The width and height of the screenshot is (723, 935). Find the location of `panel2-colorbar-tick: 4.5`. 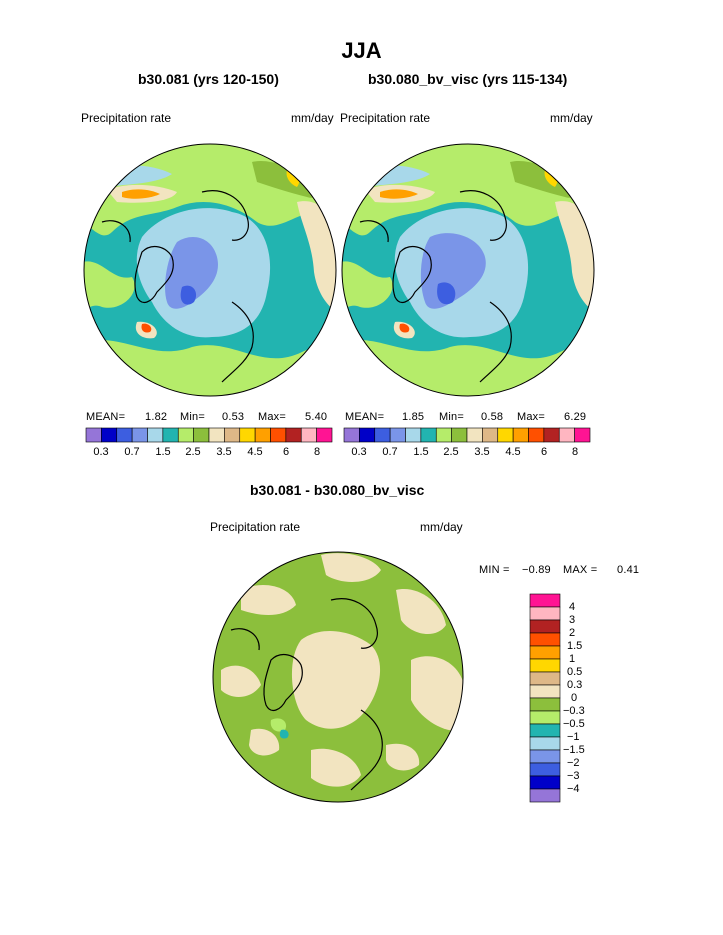

panel2-colorbar-tick: 4.5 is located at coordinates (513, 452).